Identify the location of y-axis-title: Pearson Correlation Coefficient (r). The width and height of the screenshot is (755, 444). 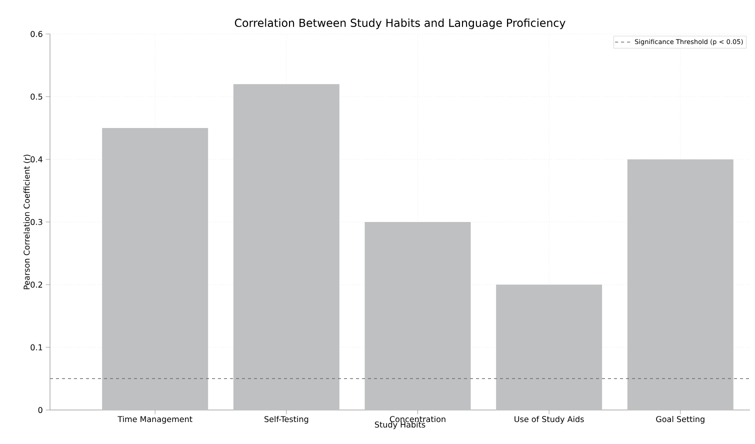
(27, 222).